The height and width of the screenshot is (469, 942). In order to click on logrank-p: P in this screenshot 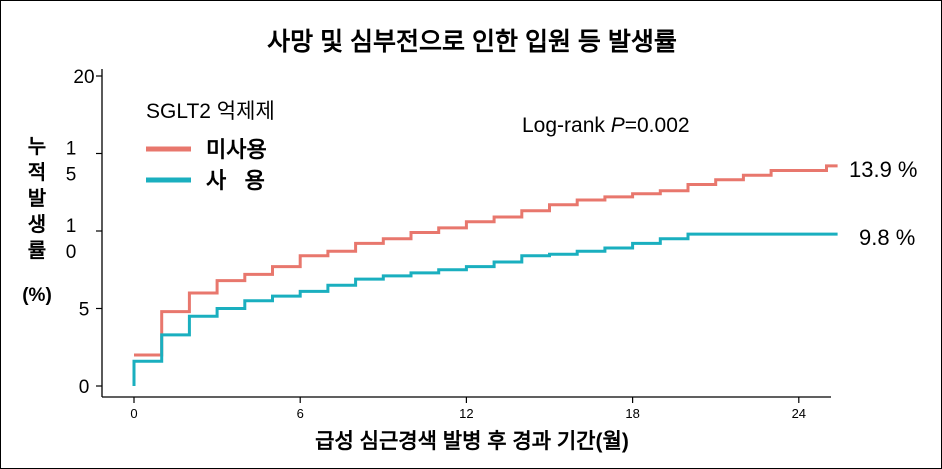, I will do `click(618, 125)`.